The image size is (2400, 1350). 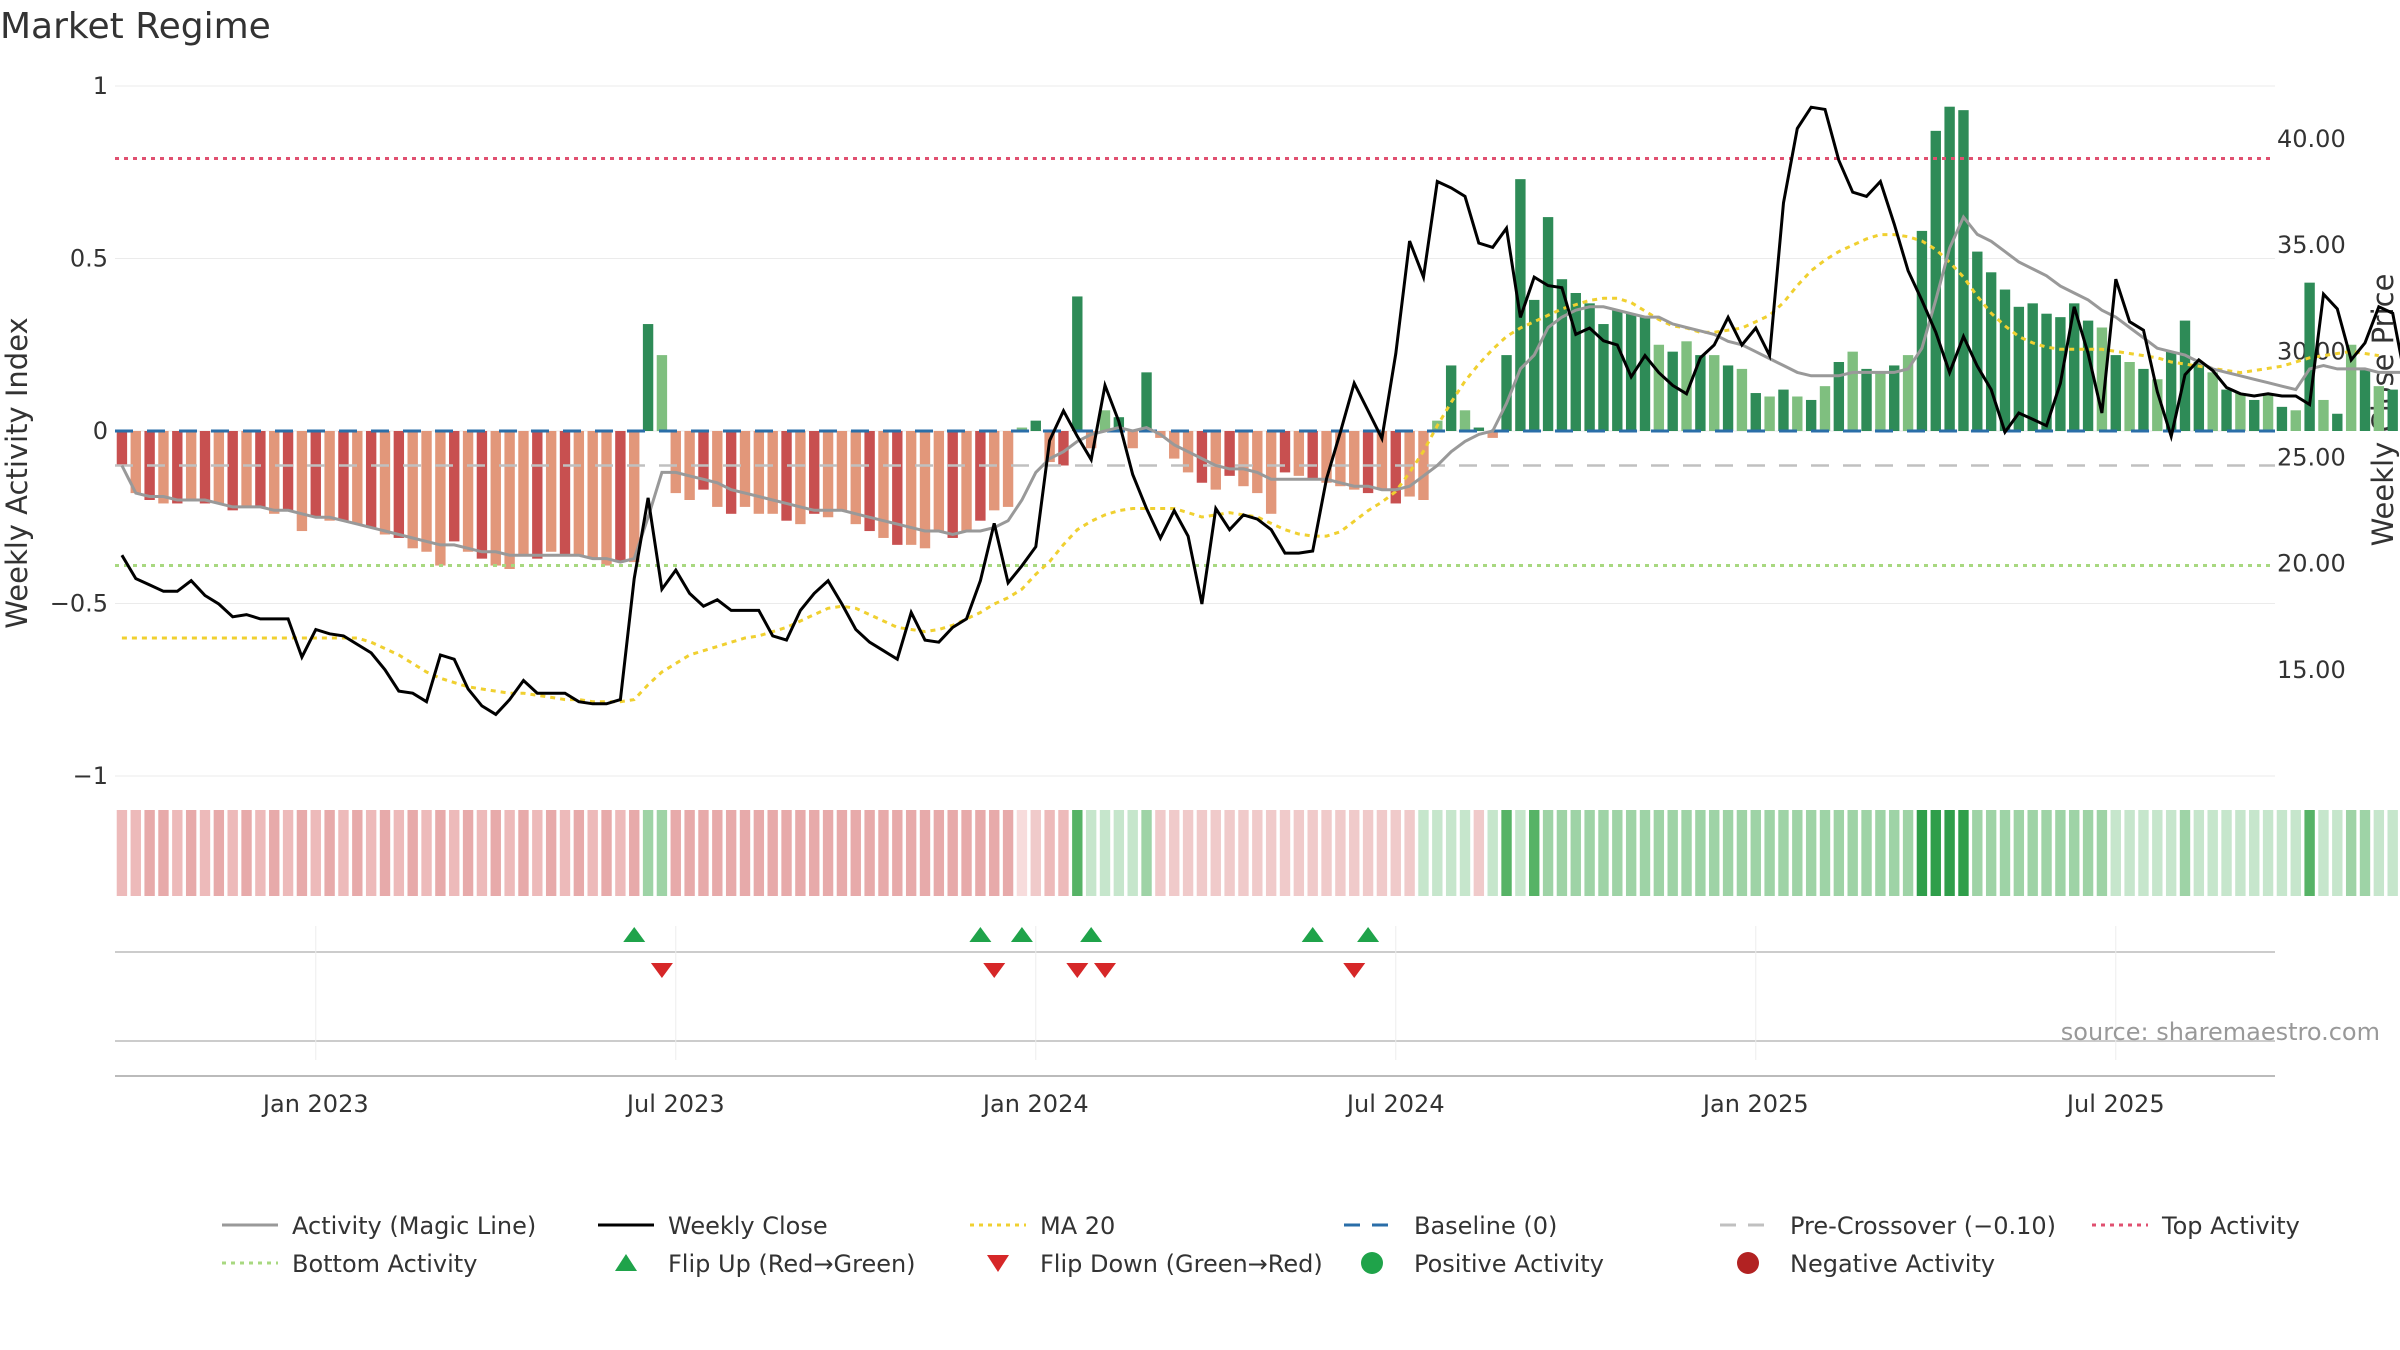 What do you see at coordinates (89, 259) in the screenshot?
I see `y-left-tick-label: 0.5` at bounding box center [89, 259].